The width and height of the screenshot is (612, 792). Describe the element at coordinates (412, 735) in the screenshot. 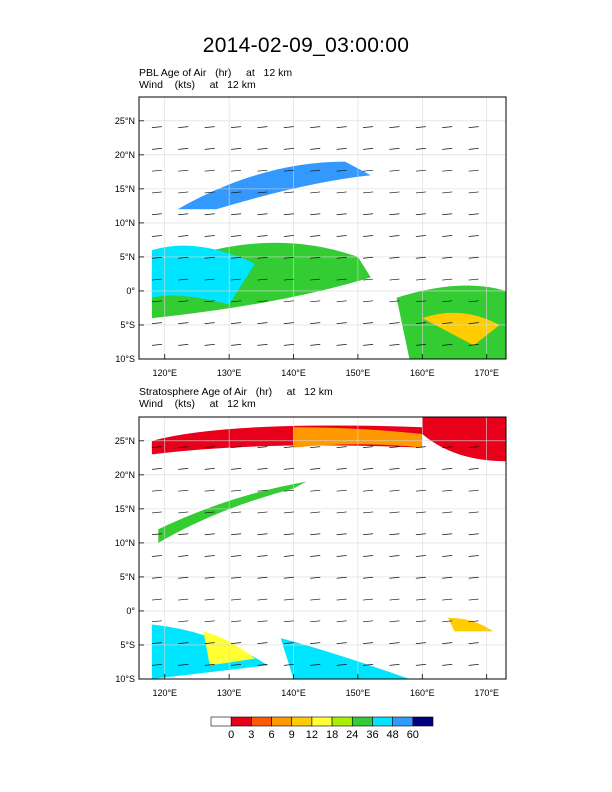

I see `colorbar-level-label: 60` at that location.